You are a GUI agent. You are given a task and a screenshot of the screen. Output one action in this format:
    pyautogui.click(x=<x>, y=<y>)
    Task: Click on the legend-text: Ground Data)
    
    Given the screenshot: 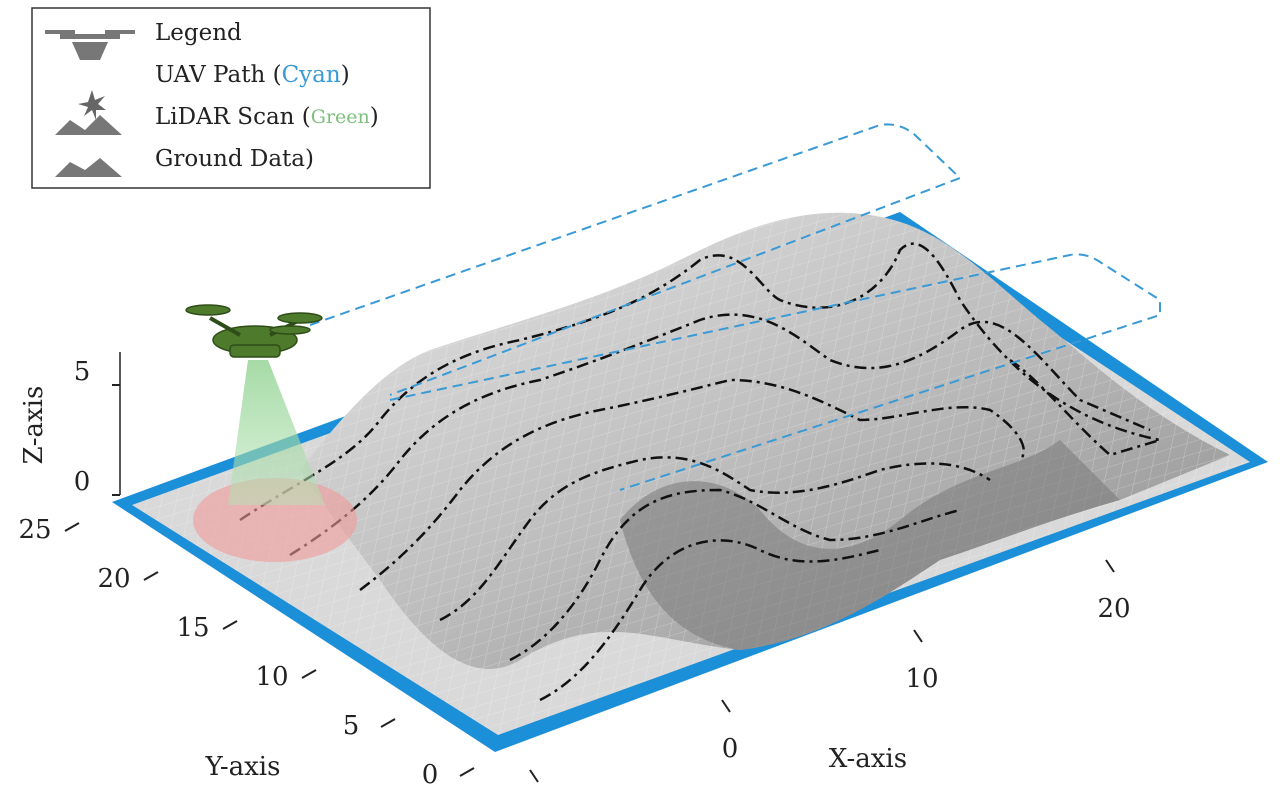 What is the action you would take?
    pyautogui.click(x=234, y=159)
    